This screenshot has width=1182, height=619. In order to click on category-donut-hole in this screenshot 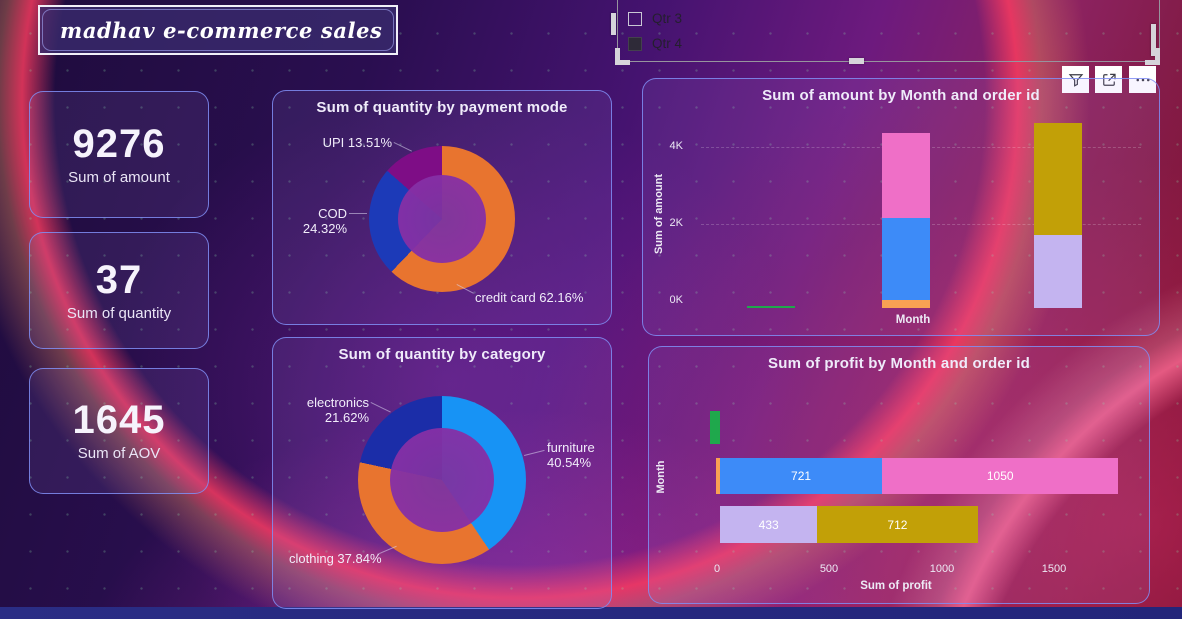, I will do `click(442, 480)`.